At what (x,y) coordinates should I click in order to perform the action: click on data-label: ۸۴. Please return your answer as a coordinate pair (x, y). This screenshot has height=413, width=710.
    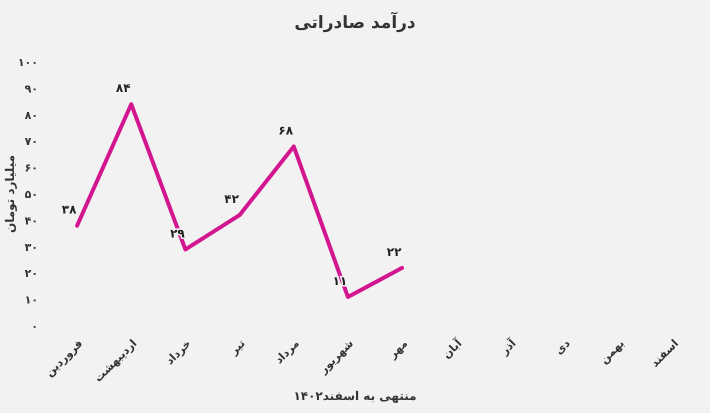
    Looking at the image, I should click on (123, 88).